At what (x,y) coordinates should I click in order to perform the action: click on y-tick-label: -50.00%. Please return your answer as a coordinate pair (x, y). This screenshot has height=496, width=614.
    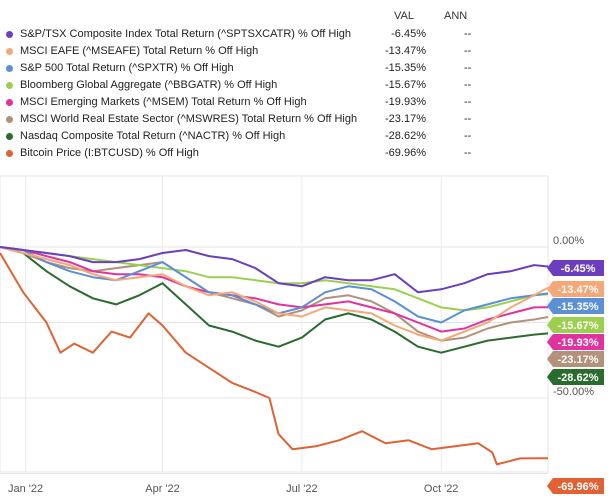
    Looking at the image, I should click on (573, 392).